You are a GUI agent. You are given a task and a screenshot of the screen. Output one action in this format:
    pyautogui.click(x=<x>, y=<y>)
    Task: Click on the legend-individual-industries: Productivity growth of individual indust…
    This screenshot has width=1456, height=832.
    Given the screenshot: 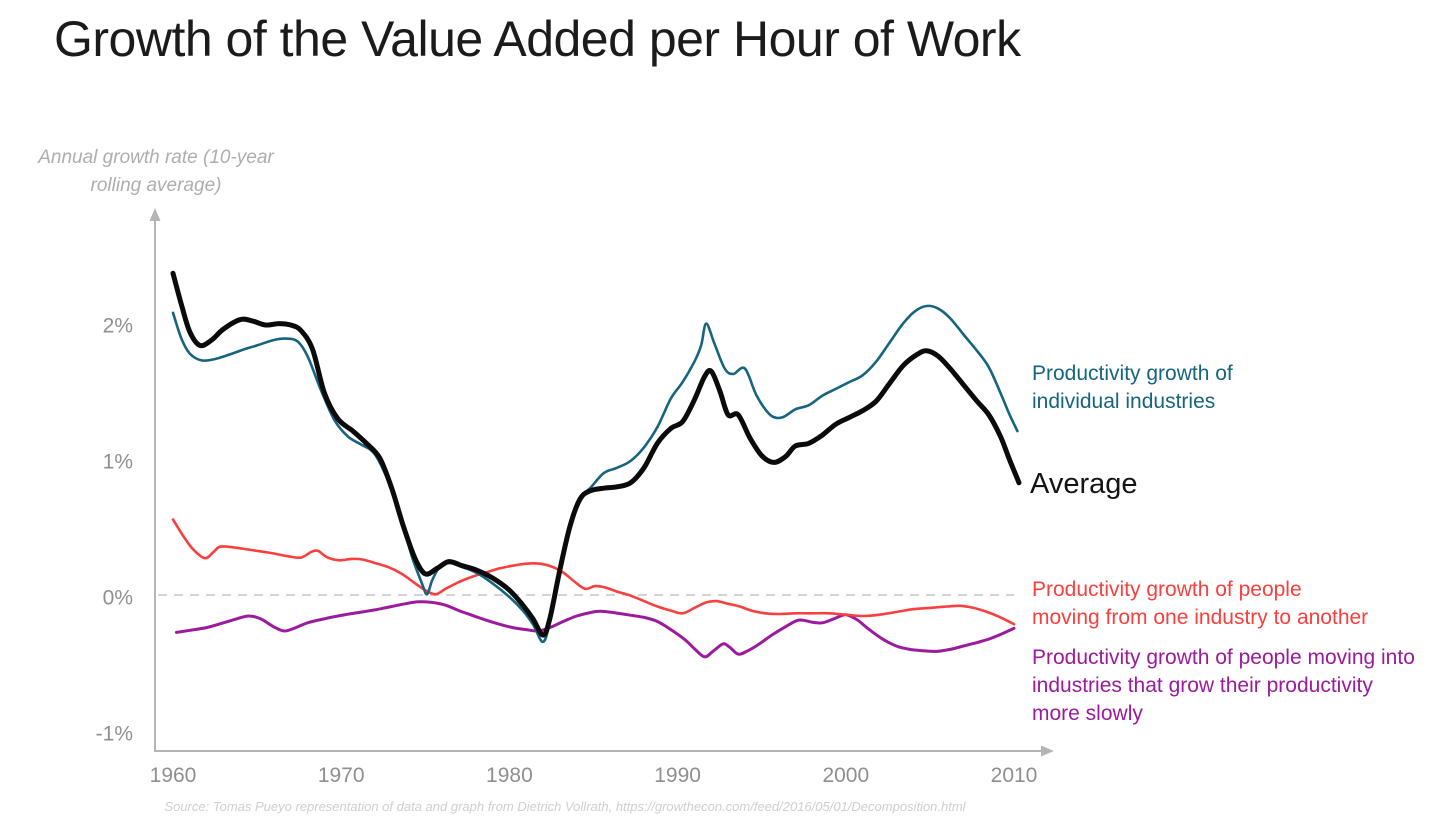 What is the action you would take?
    pyautogui.click(x=1132, y=388)
    